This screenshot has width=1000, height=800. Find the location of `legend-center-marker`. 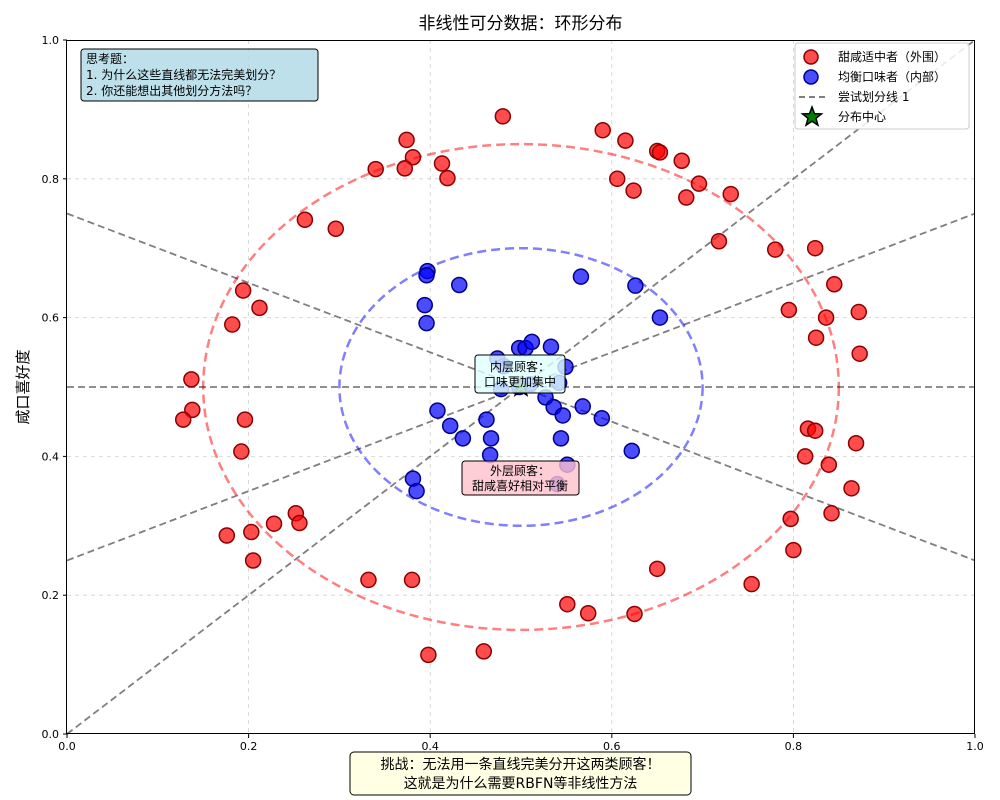

legend-center-marker is located at coordinates (812, 115).